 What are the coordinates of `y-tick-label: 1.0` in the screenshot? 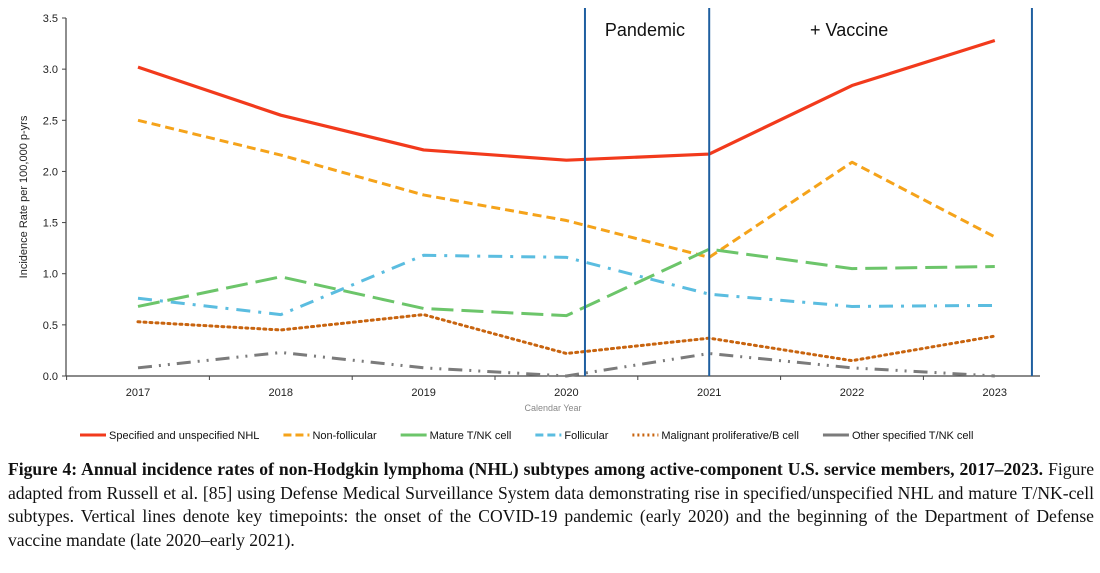 It's located at (50, 275).